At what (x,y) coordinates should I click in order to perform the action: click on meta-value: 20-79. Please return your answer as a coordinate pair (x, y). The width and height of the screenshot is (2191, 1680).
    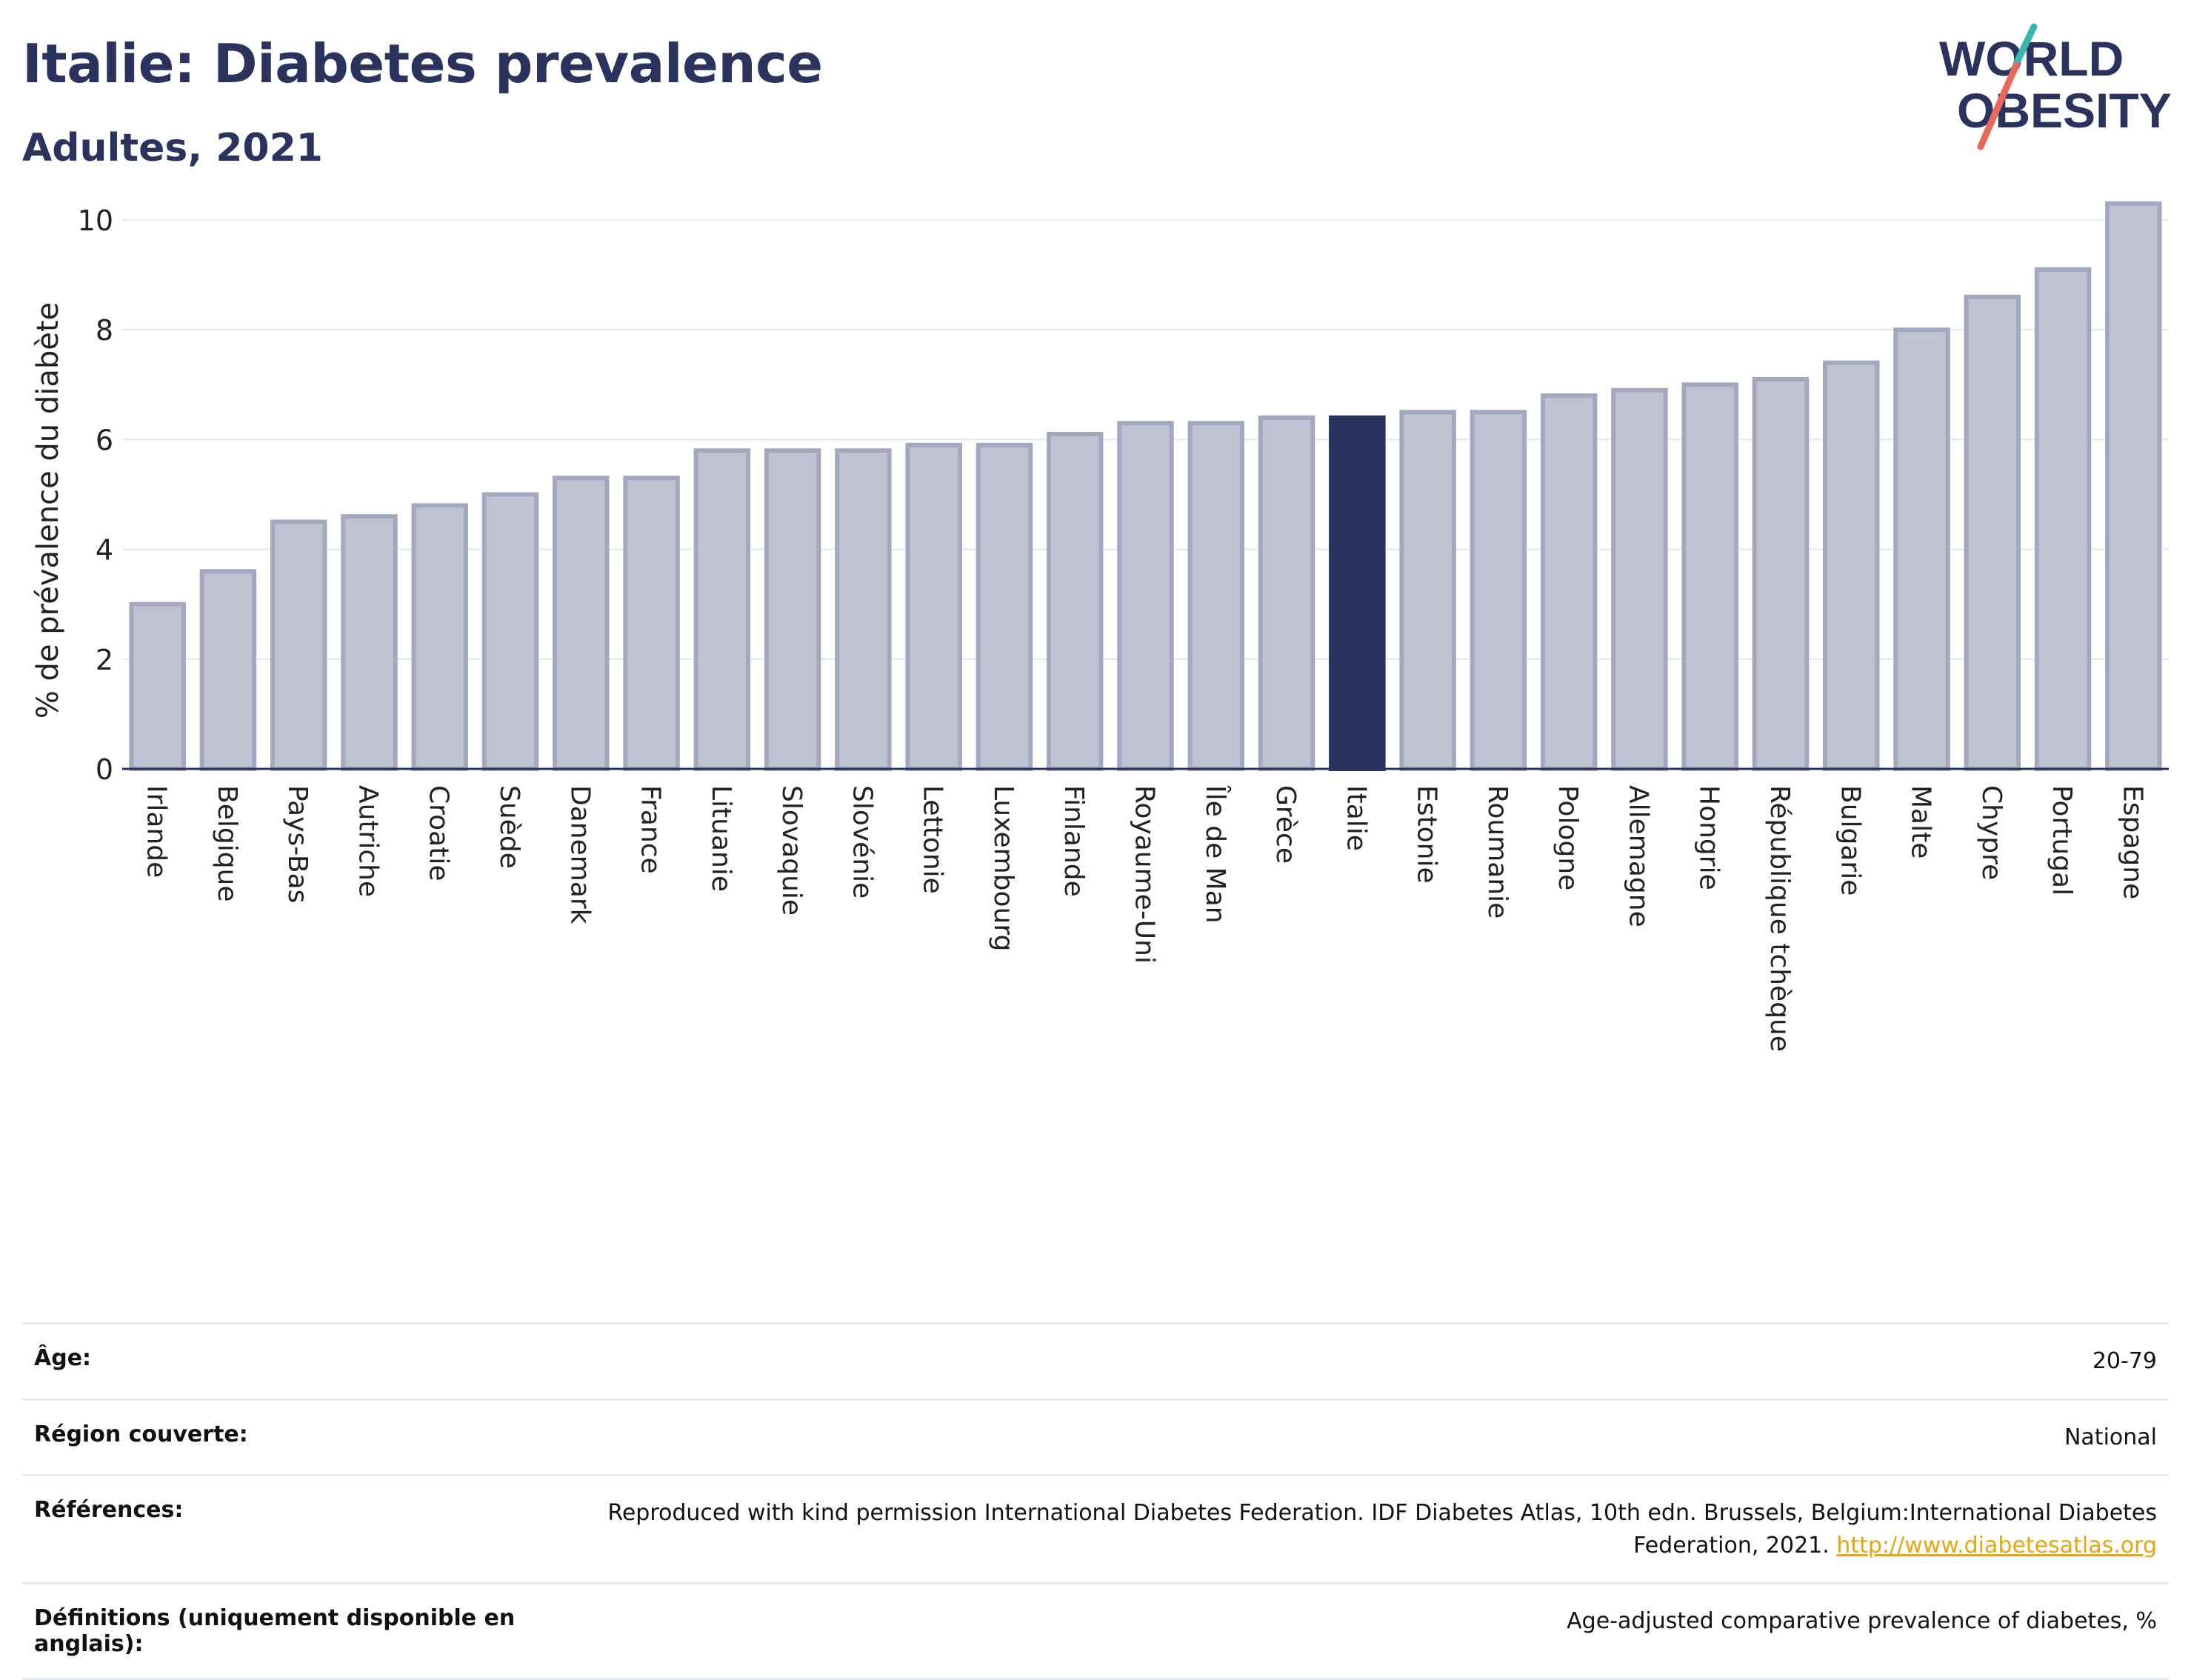
    Looking at the image, I should click on (1352, 1360).